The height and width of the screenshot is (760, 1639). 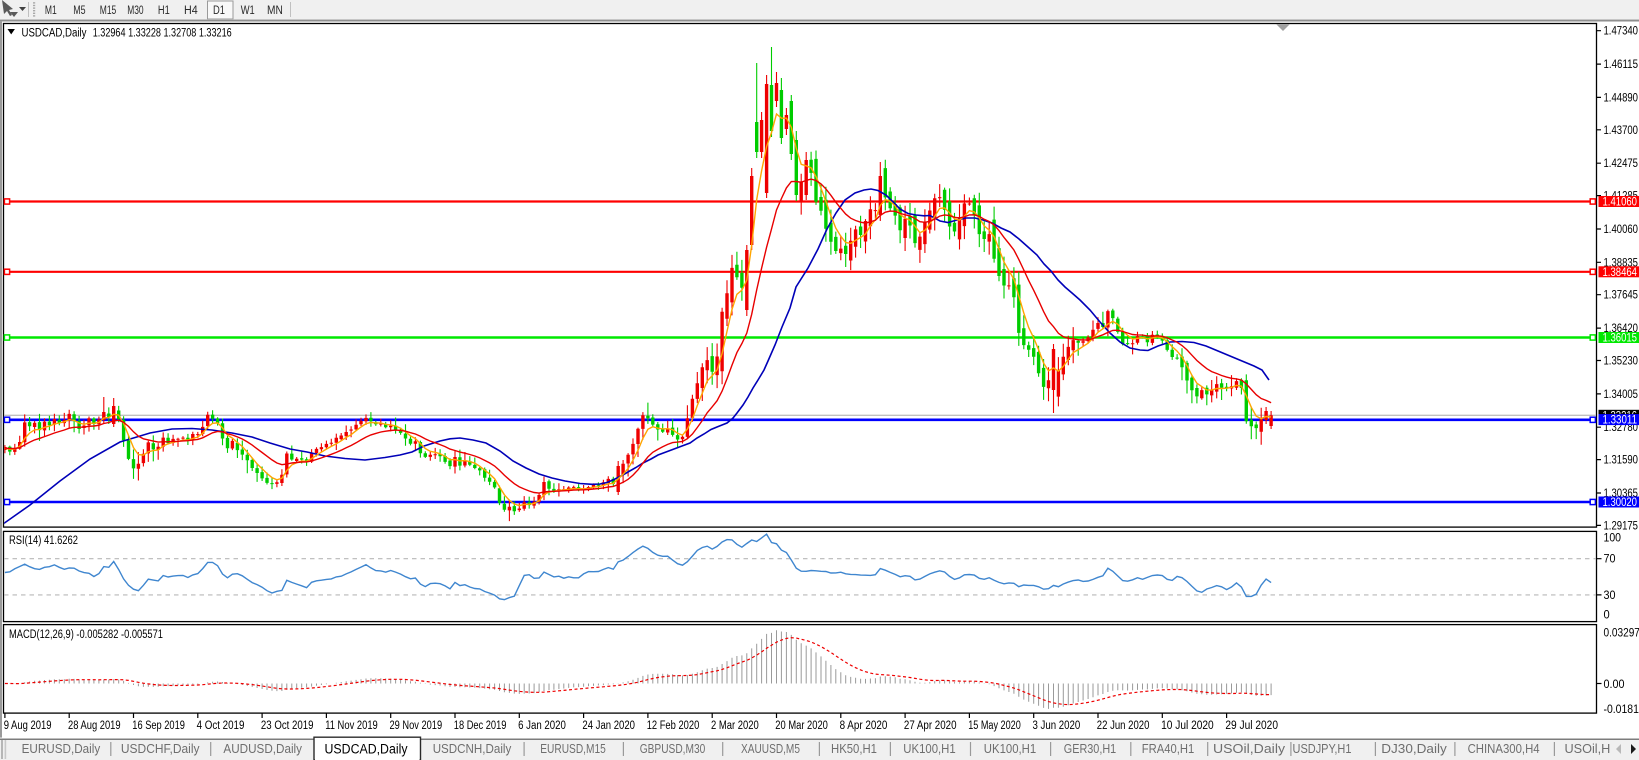 What do you see at coordinates (1621, 634) in the screenshot?
I see `svg-text: 0.032972` at bounding box center [1621, 634].